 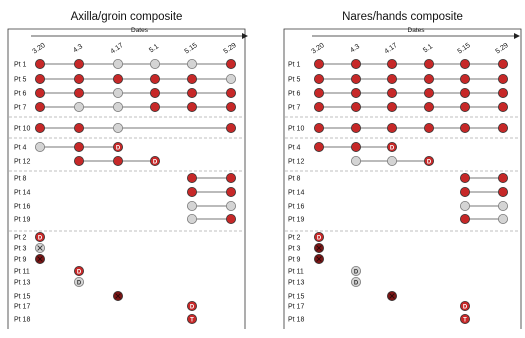 What do you see at coordinates (296, 307) in the screenshot?
I see `patient-label: Pt 17` at bounding box center [296, 307].